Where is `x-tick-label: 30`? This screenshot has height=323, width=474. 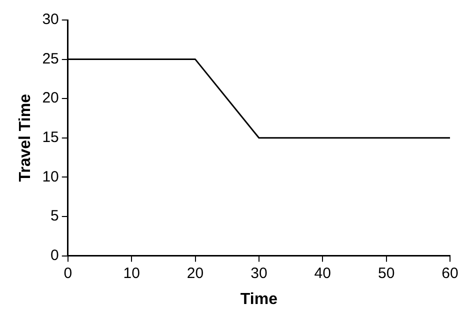 x-tick-label: 30 is located at coordinates (259, 273).